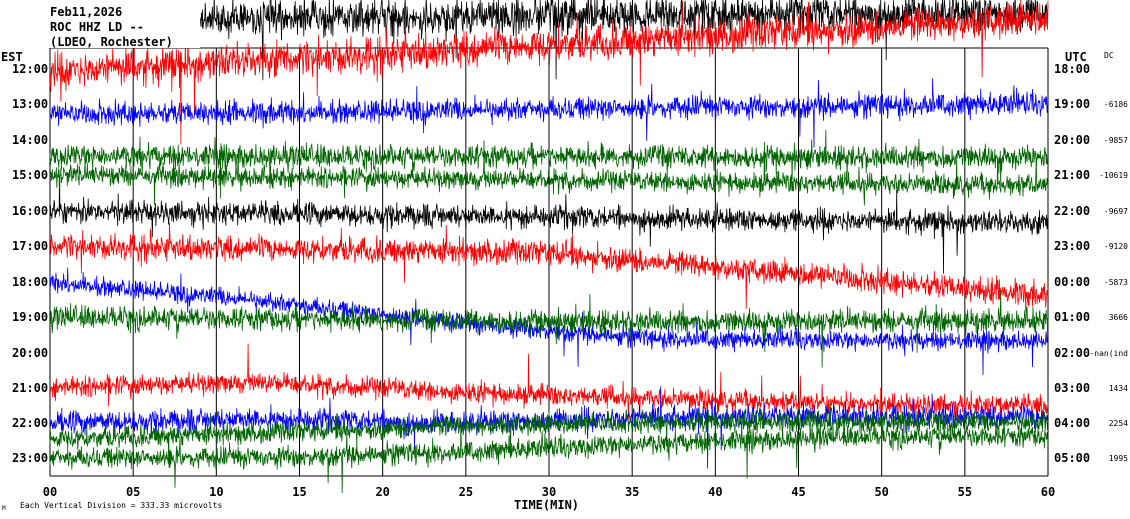 Image resolution: width=1130 pixels, height=519 pixels. What do you see at coordinates (1072, 211) in the screenshot?
I see `utc-time-label: 22:00` at bounding box center [1072, 211].